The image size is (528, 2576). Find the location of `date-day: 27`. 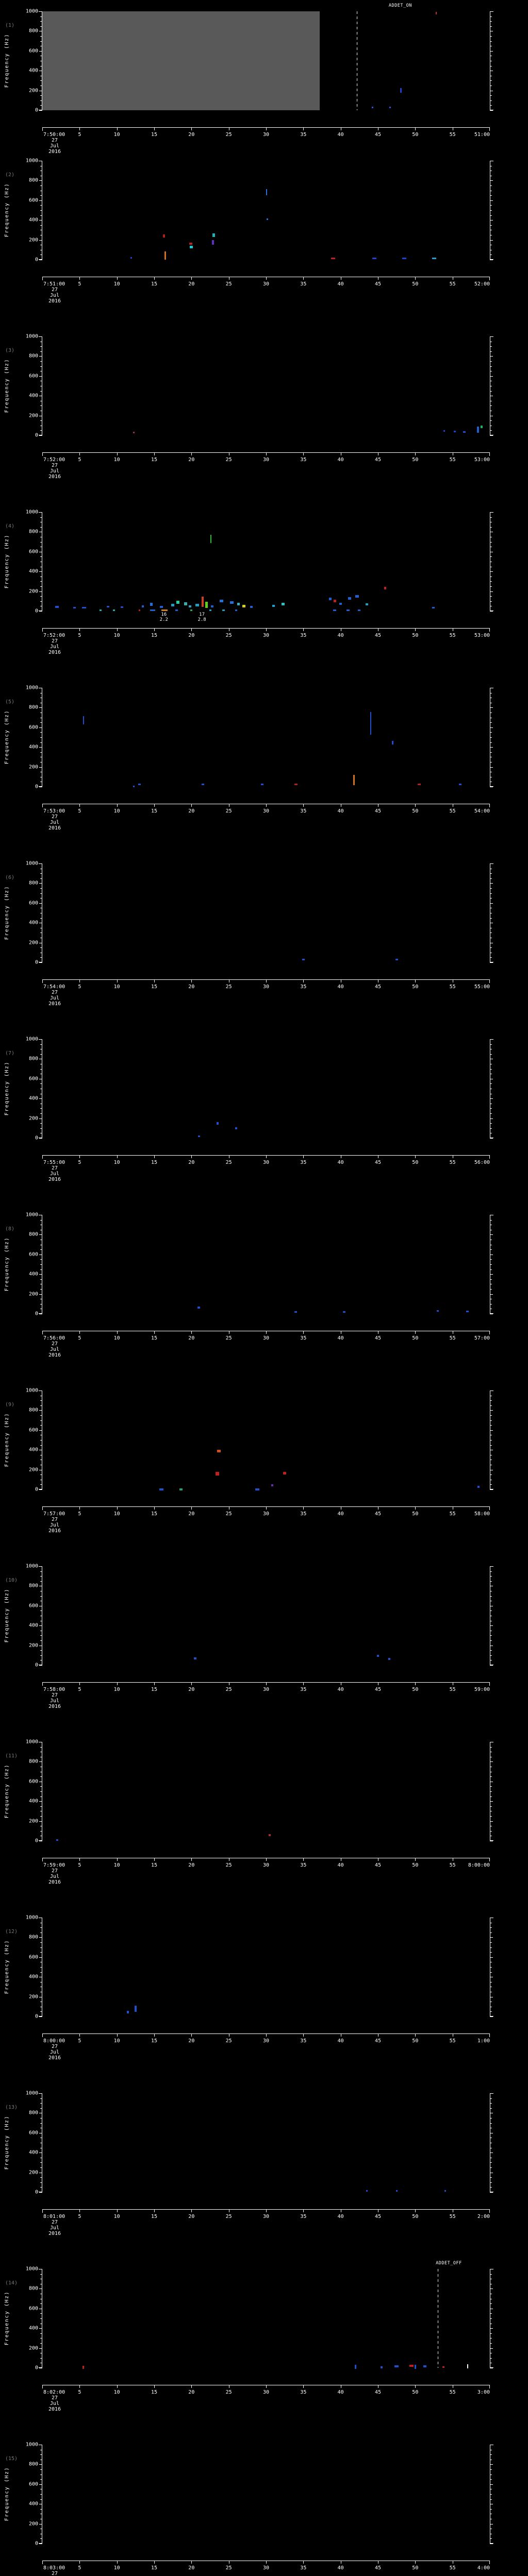

date-day: 27 is located at coordinates (54, 1695).